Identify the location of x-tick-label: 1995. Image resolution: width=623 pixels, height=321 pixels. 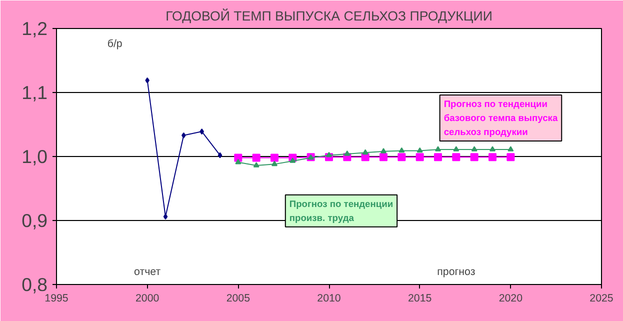
(56, 298).